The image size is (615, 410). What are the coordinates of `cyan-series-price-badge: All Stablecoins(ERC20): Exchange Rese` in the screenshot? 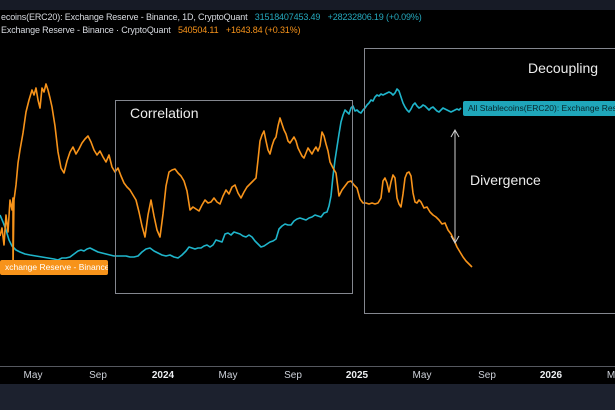 It's located at (539, 108).